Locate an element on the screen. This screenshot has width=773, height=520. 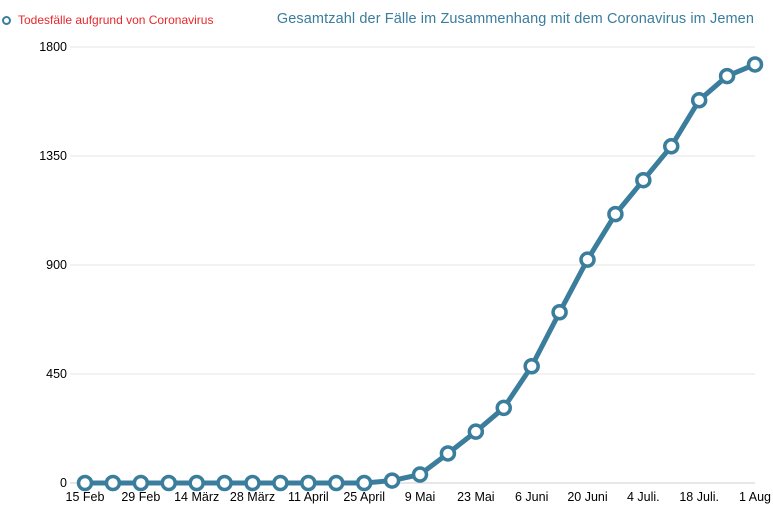
x-tick-label: 18 Juli. is located at coordinates (699, 497).